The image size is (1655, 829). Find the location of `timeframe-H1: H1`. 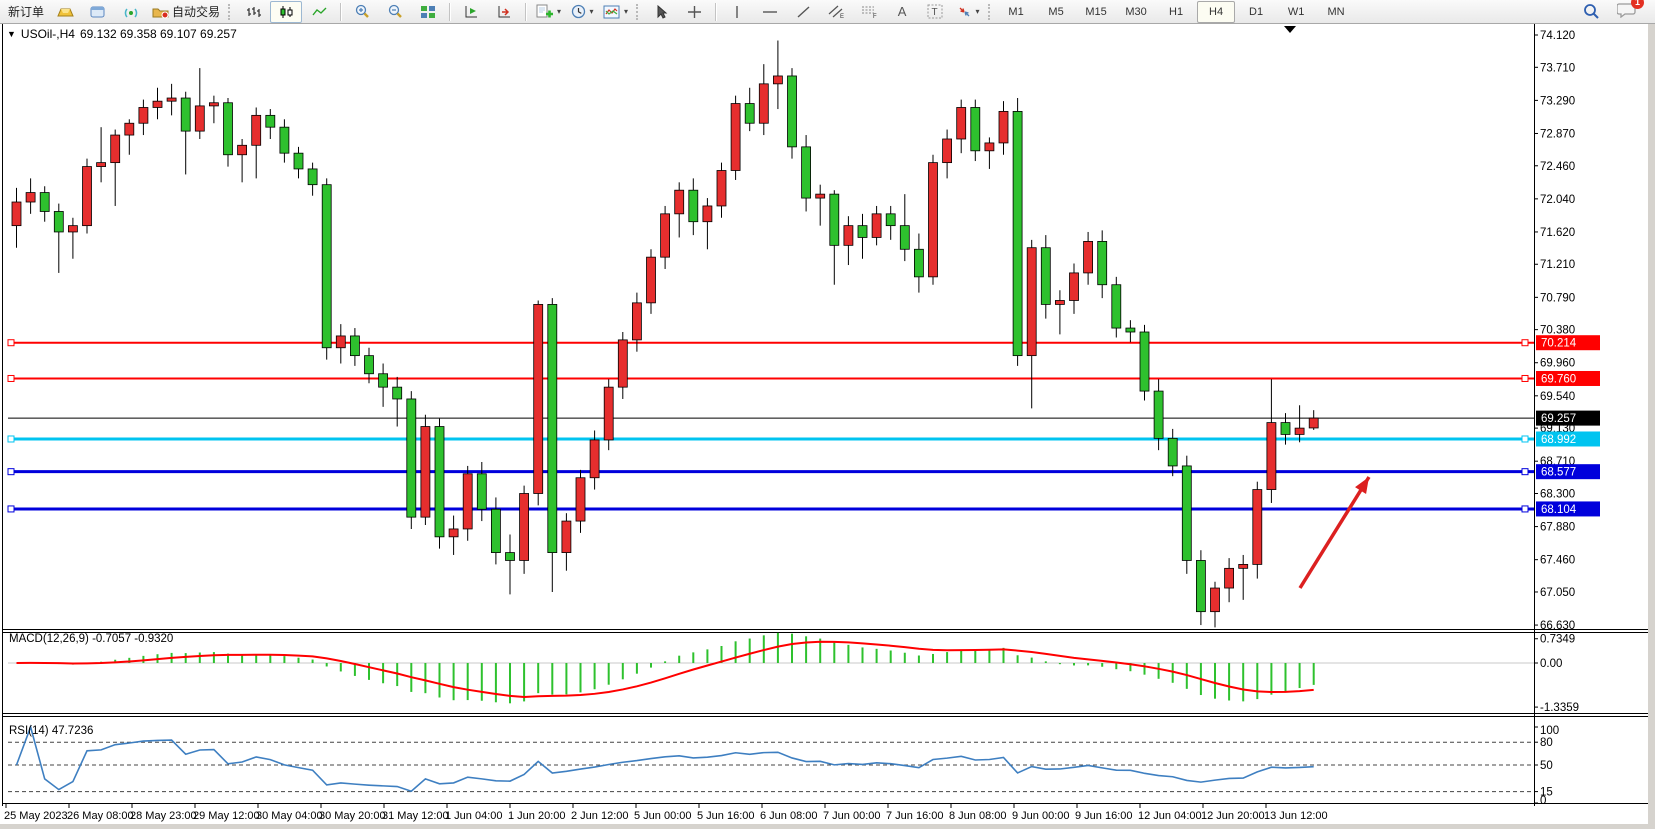

timeframe-H1: H1 is located at coordinates (1176, 11).